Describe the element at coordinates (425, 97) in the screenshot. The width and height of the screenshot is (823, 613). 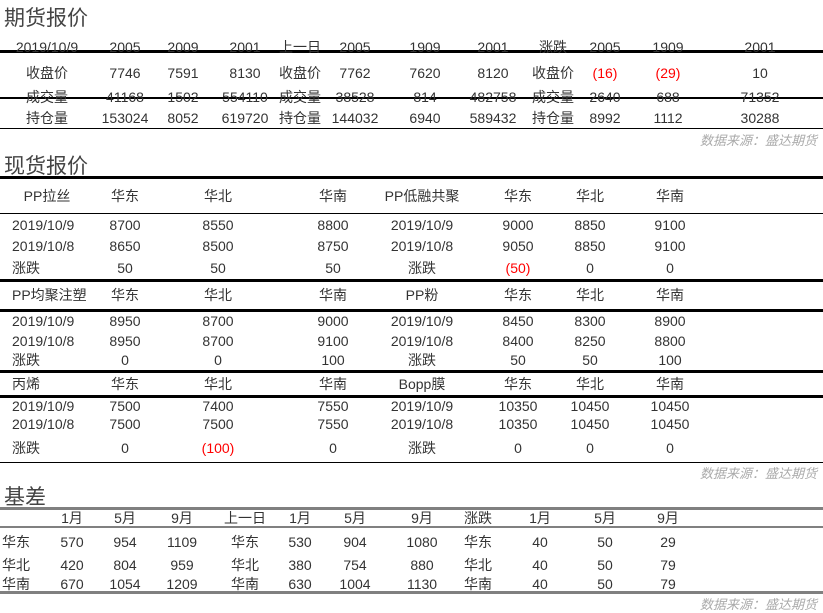
I see `table-cell: 814` at that location.